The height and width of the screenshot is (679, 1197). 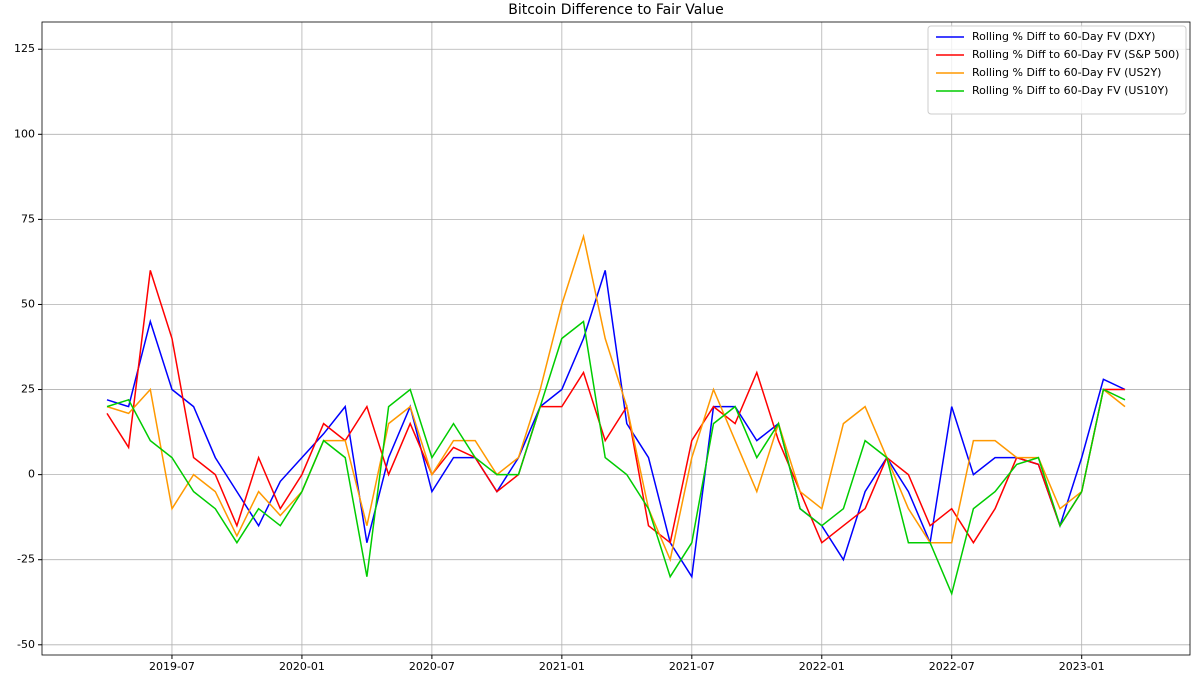 What do you see at coordinates (1075, 54) in the screenshot?
I see `legend-label: Rolling % Diff to 60-Day FV (S&P 500)` at bounding box center [1075, 54].